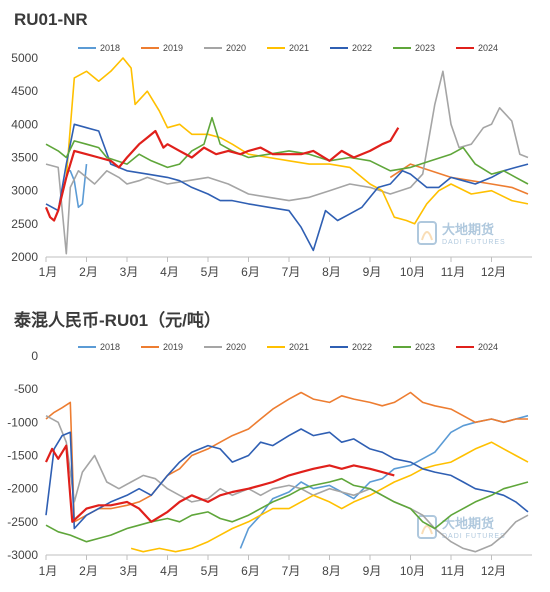  Describe the element at coordinates (26, 389) in the screenshot. I see `y-tick-label: -500` at that location.